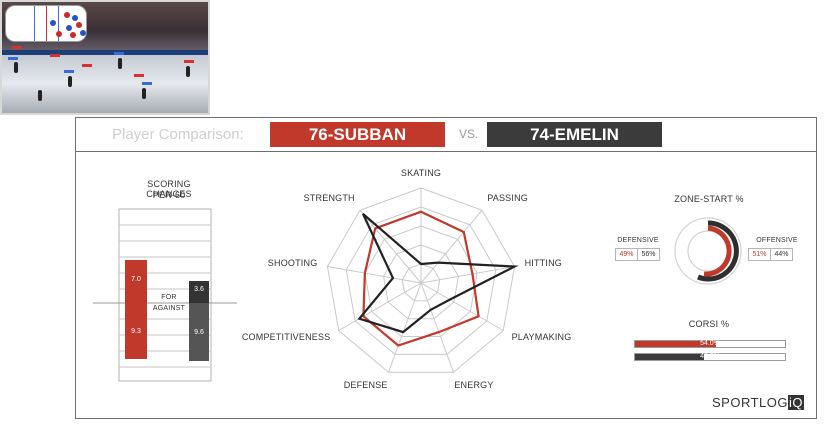 The height and width of the screenshot is (435, 826). What do you see at coordinates (507, 198) in the screenshot?
I see `radar-axis-label: PASSING` at bounding box center [507, 198].